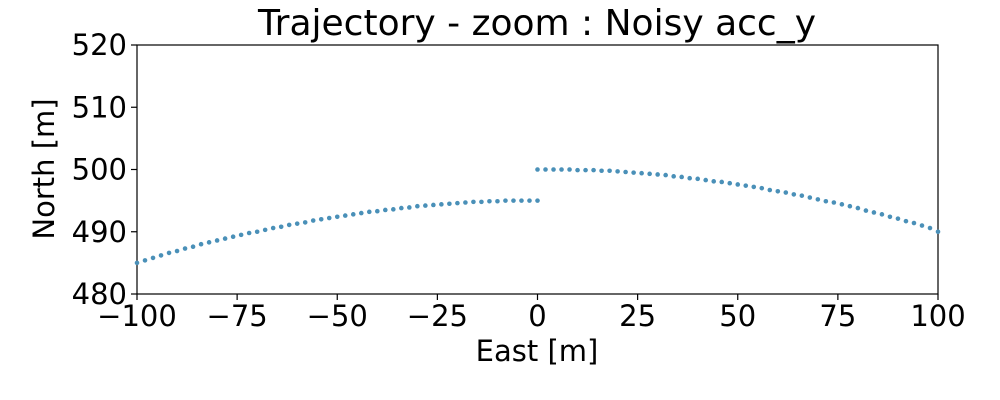 This screenshot has width=1000, height=400. Describe the element at coordinates (237, 316) in the screenshot. I see `x-tick-label: −75` at that location.